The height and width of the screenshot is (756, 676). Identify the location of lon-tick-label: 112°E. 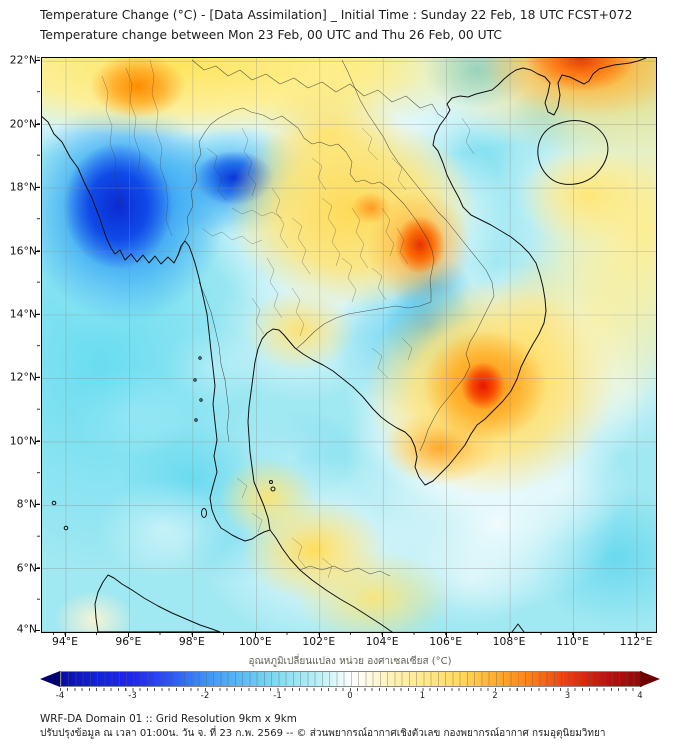
(636, 641).